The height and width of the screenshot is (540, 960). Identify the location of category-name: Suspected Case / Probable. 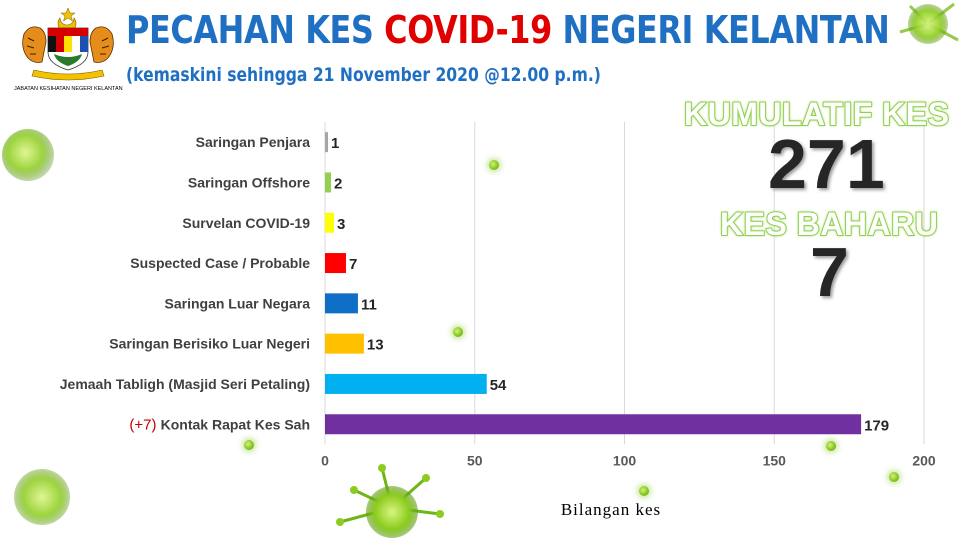
(220, 263).